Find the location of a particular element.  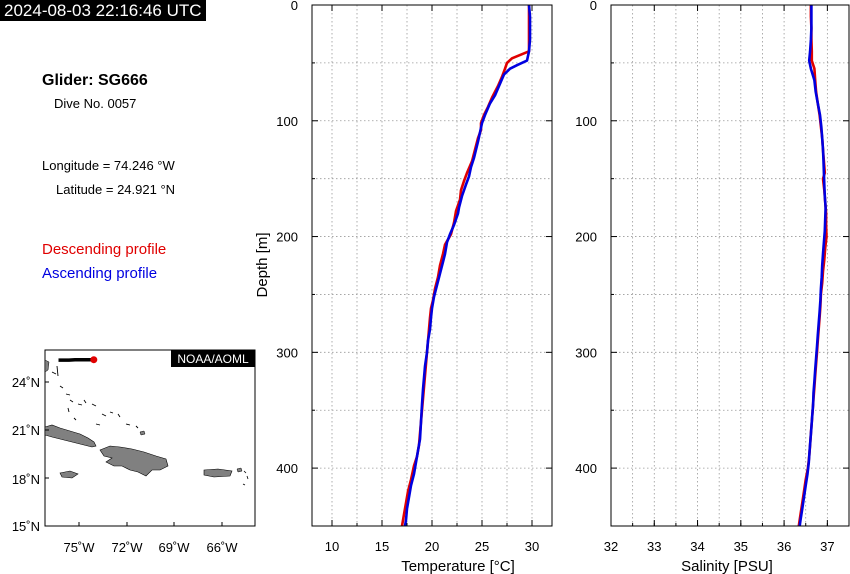

temperature-series is located at coordinates (466, 265).